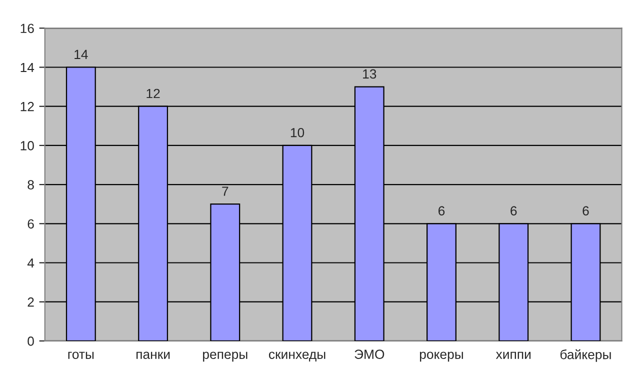  What do you see at coordinates (27, 107) in the screenshot?
I see `y-tick-label: 12` at bounding box center [27, 107].